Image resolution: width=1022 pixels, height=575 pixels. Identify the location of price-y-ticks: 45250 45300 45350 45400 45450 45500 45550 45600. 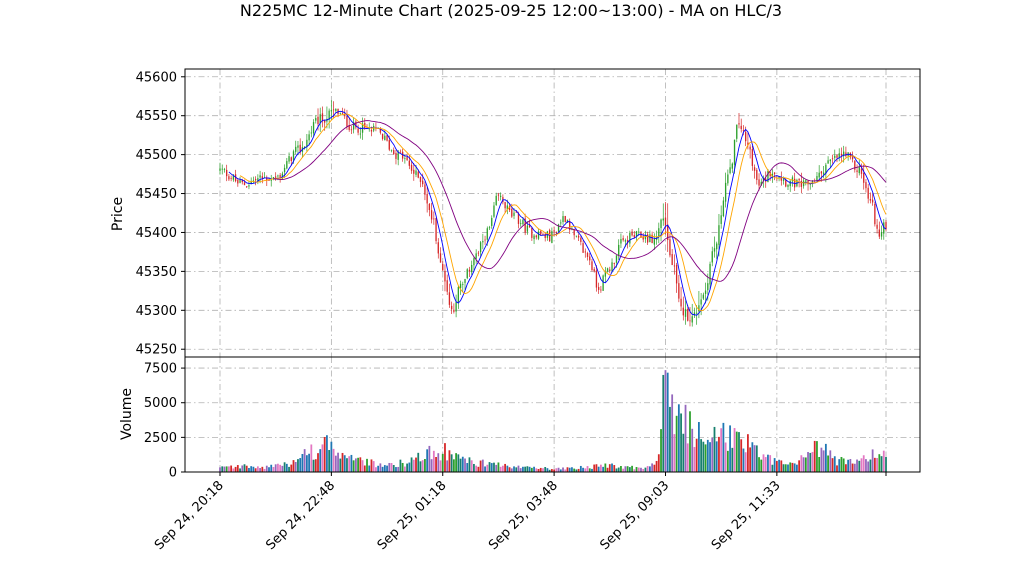
(160, 214).